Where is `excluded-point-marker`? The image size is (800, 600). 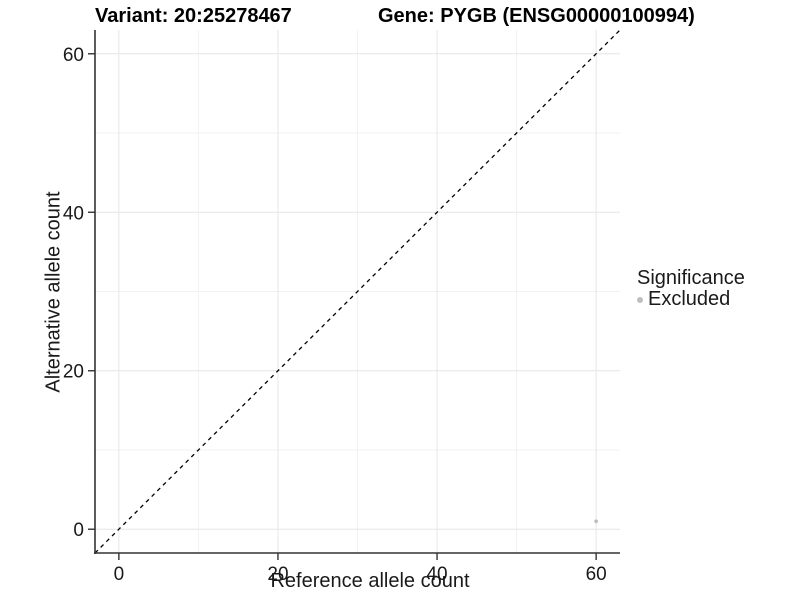 excluded-point-marker is located at coordinates (640, 299).